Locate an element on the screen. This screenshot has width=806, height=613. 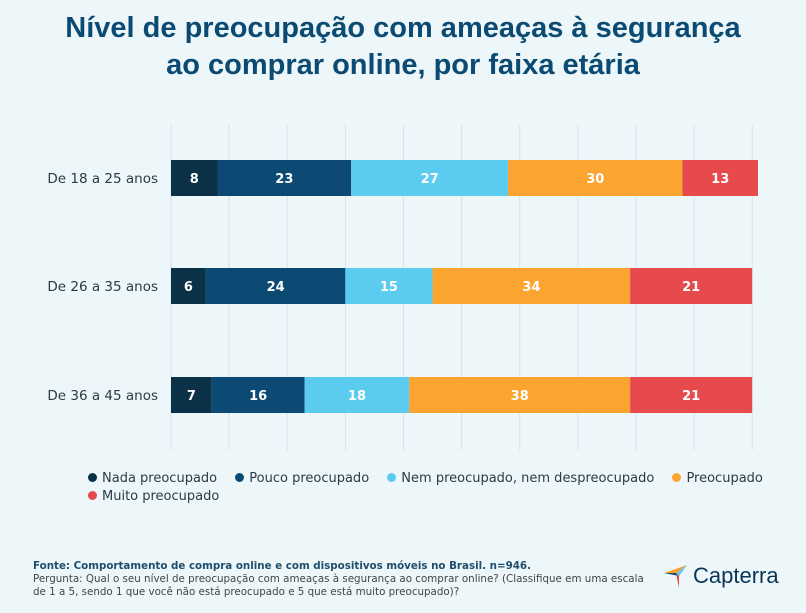
legend-item-nem-preocupado: Nem preocupado, nem despreocupado is located at coordinates (520, 479).